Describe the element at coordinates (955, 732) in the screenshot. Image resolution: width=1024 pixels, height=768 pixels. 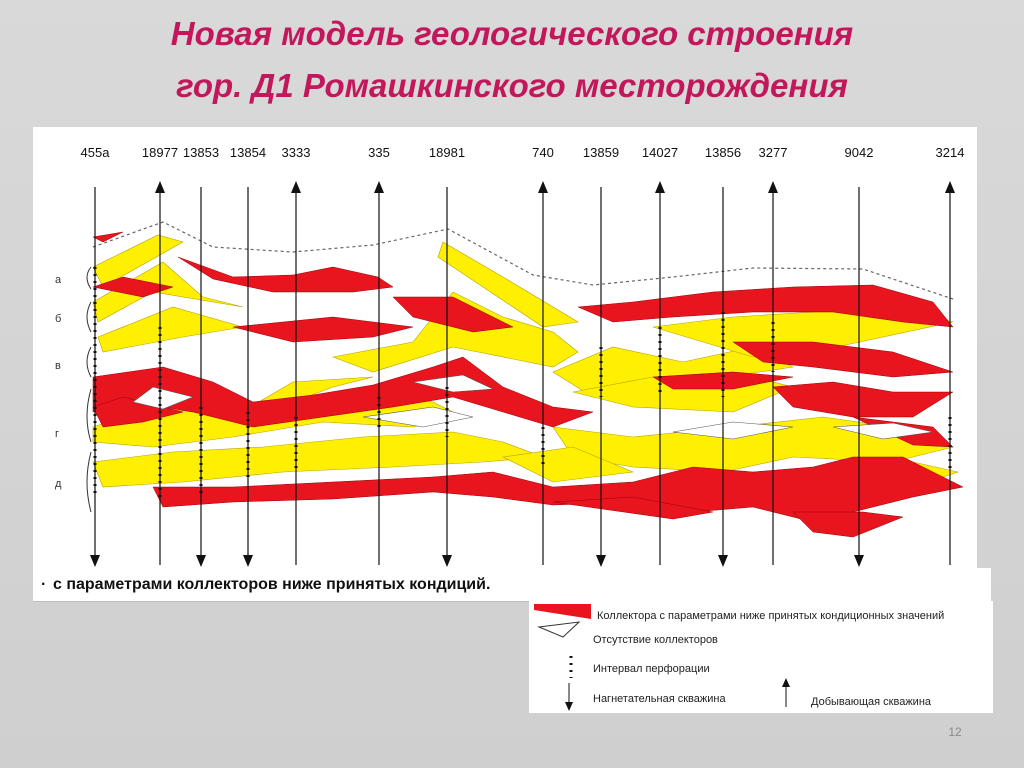
I see `page-number: 12` at that location.